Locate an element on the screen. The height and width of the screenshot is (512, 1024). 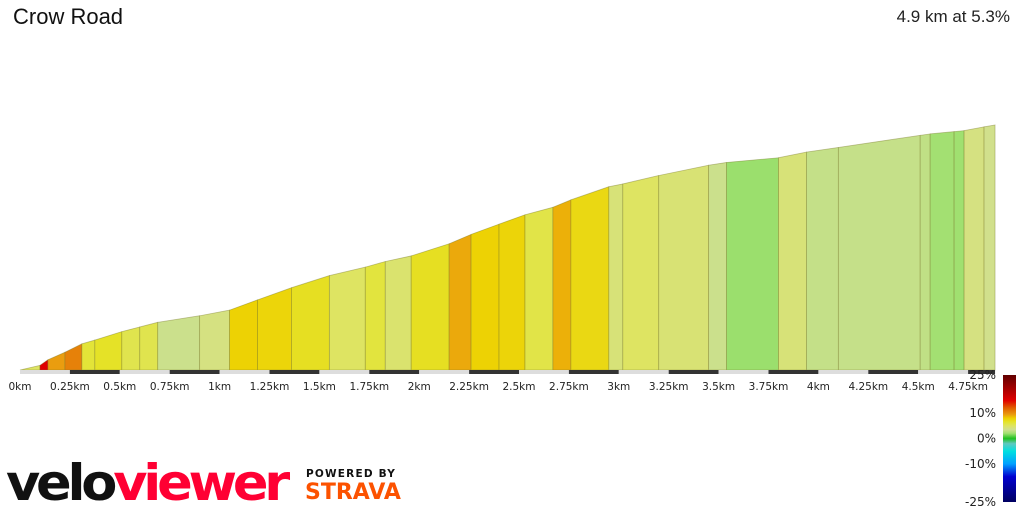
gradient-legend-label: -10% is located at coordinates (980, 464).